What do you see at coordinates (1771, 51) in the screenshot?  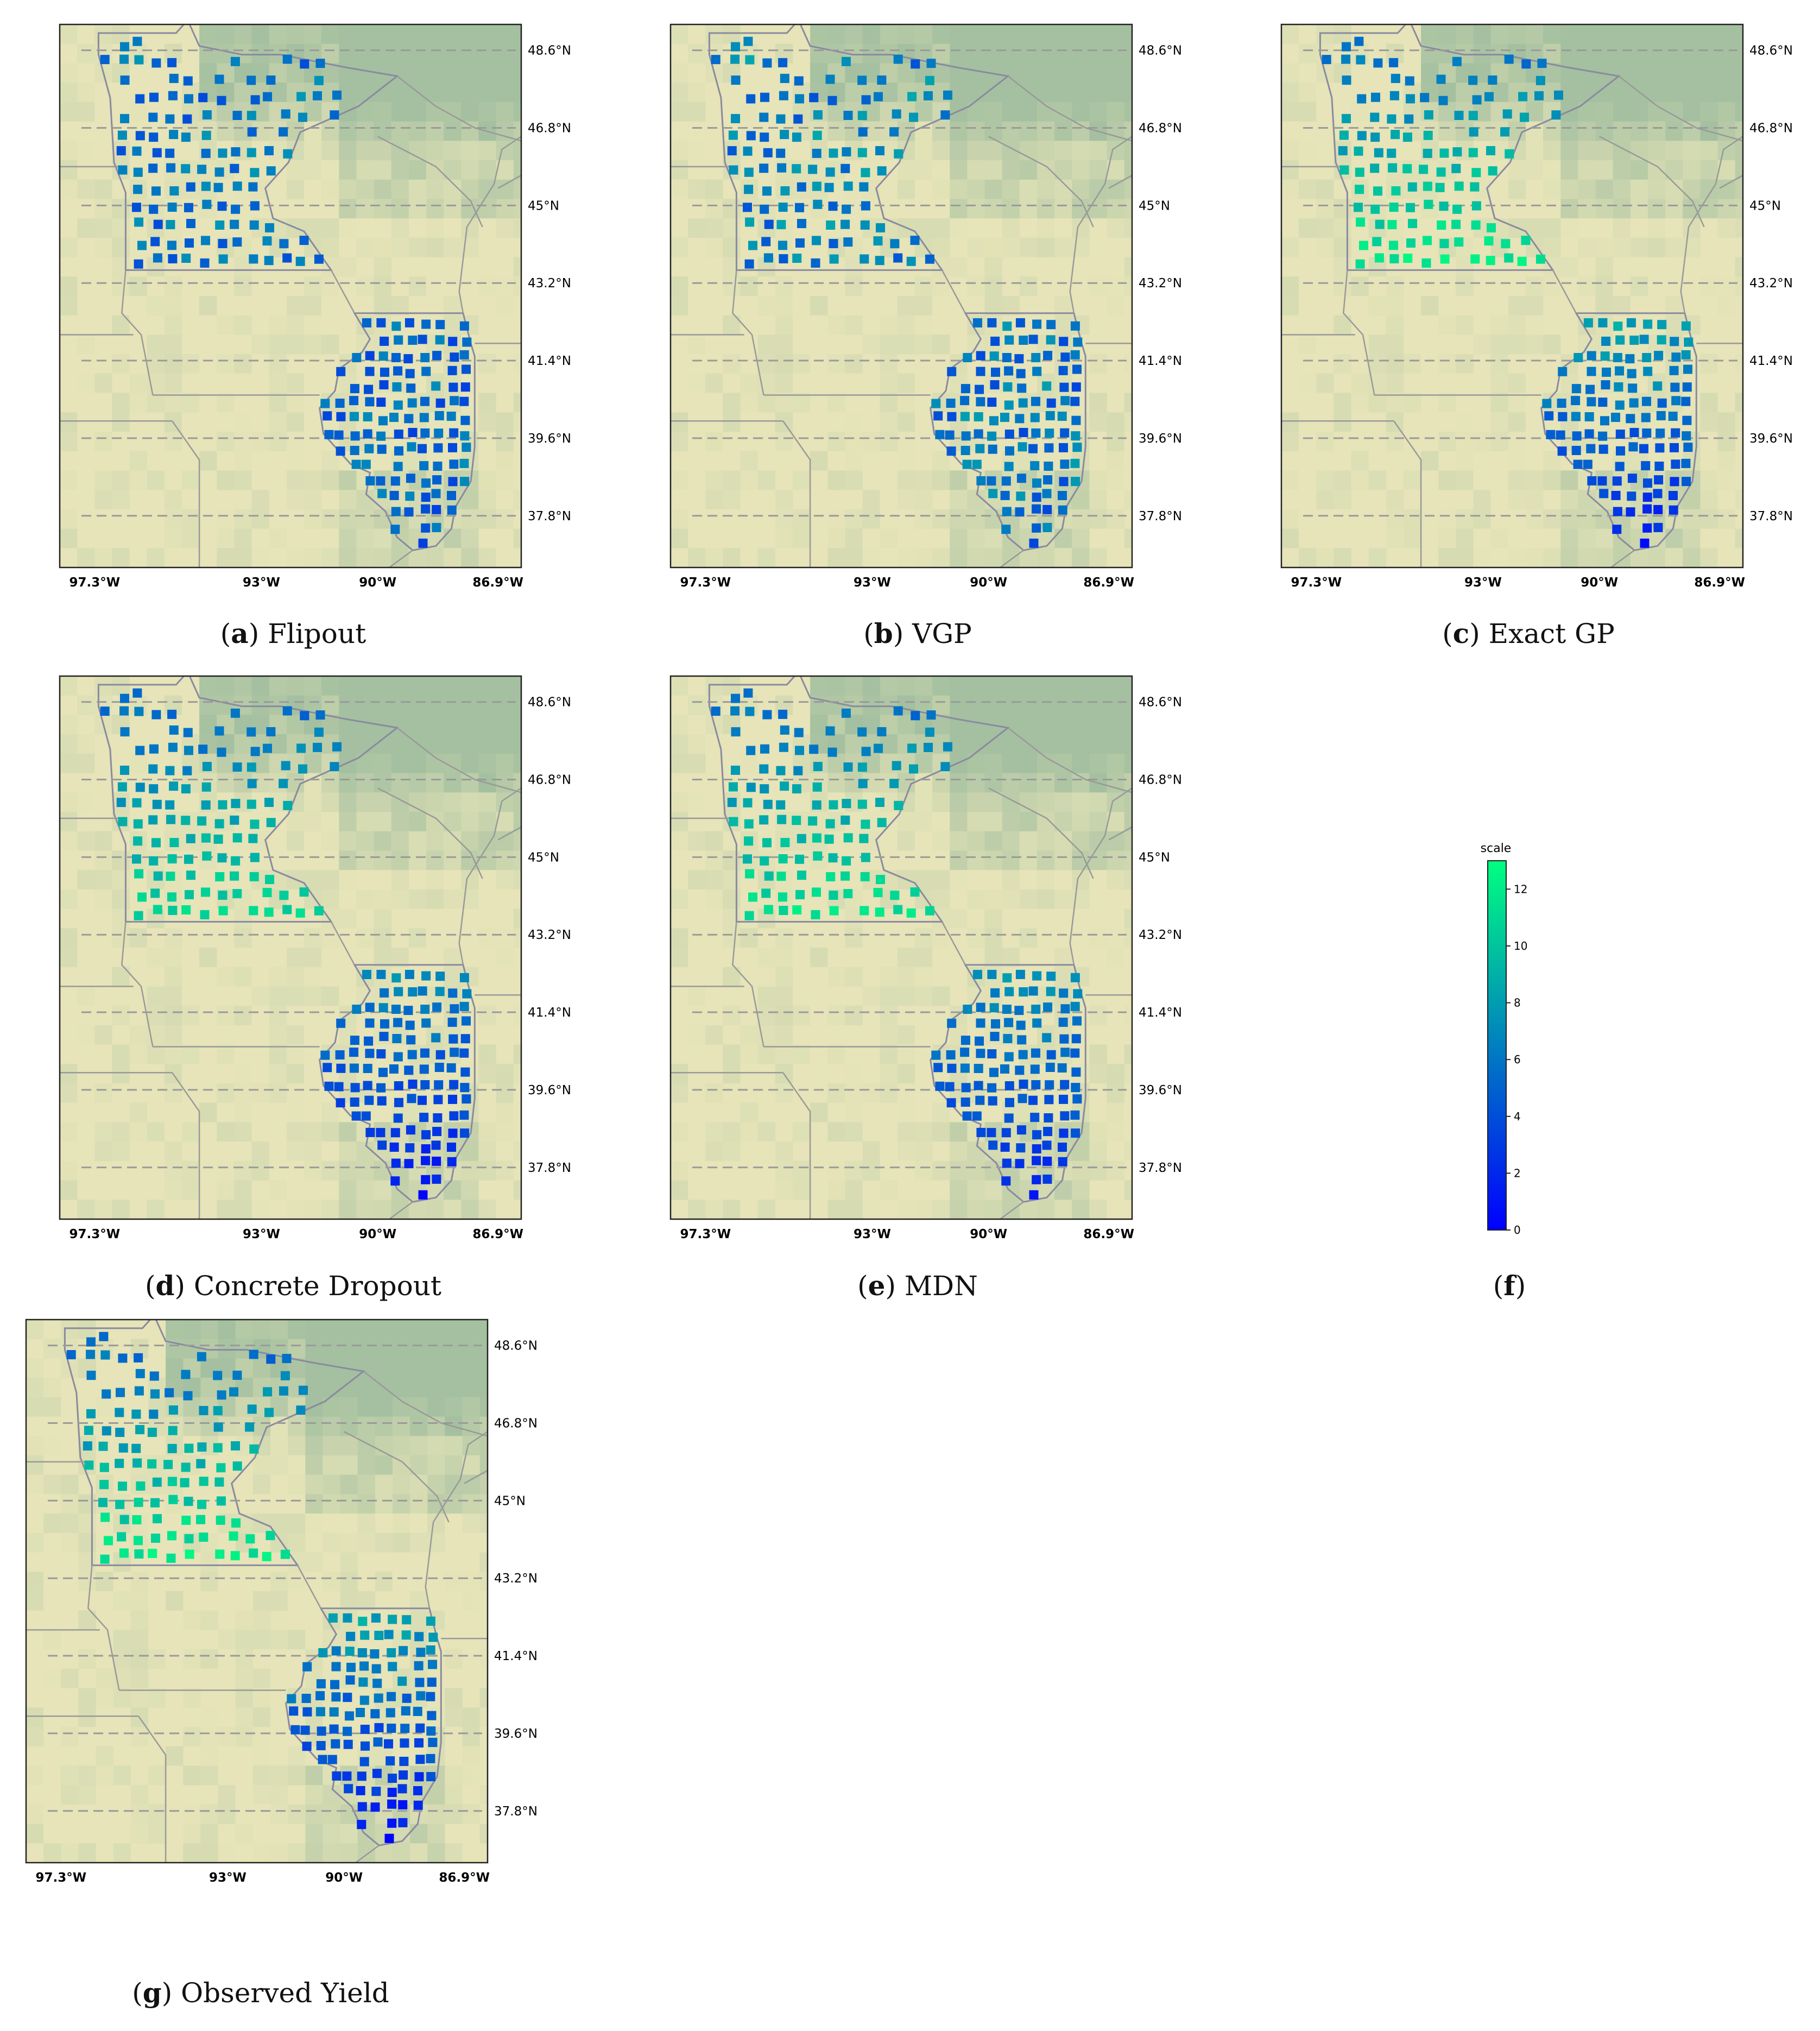 I see `lat-label: 48.6°N` at bounding box center [1771, 51].